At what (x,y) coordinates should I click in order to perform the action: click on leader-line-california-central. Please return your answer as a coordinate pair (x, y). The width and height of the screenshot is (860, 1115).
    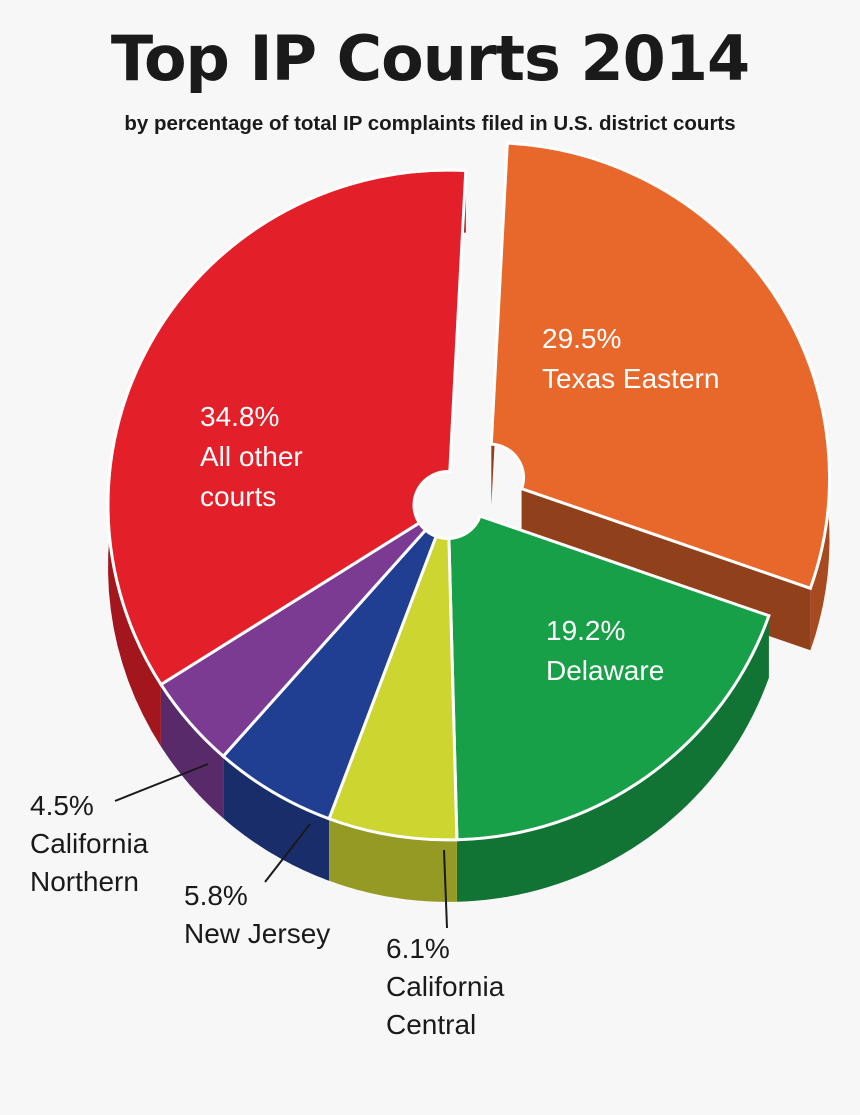
    Looking at the image, I should click on (445, 889).